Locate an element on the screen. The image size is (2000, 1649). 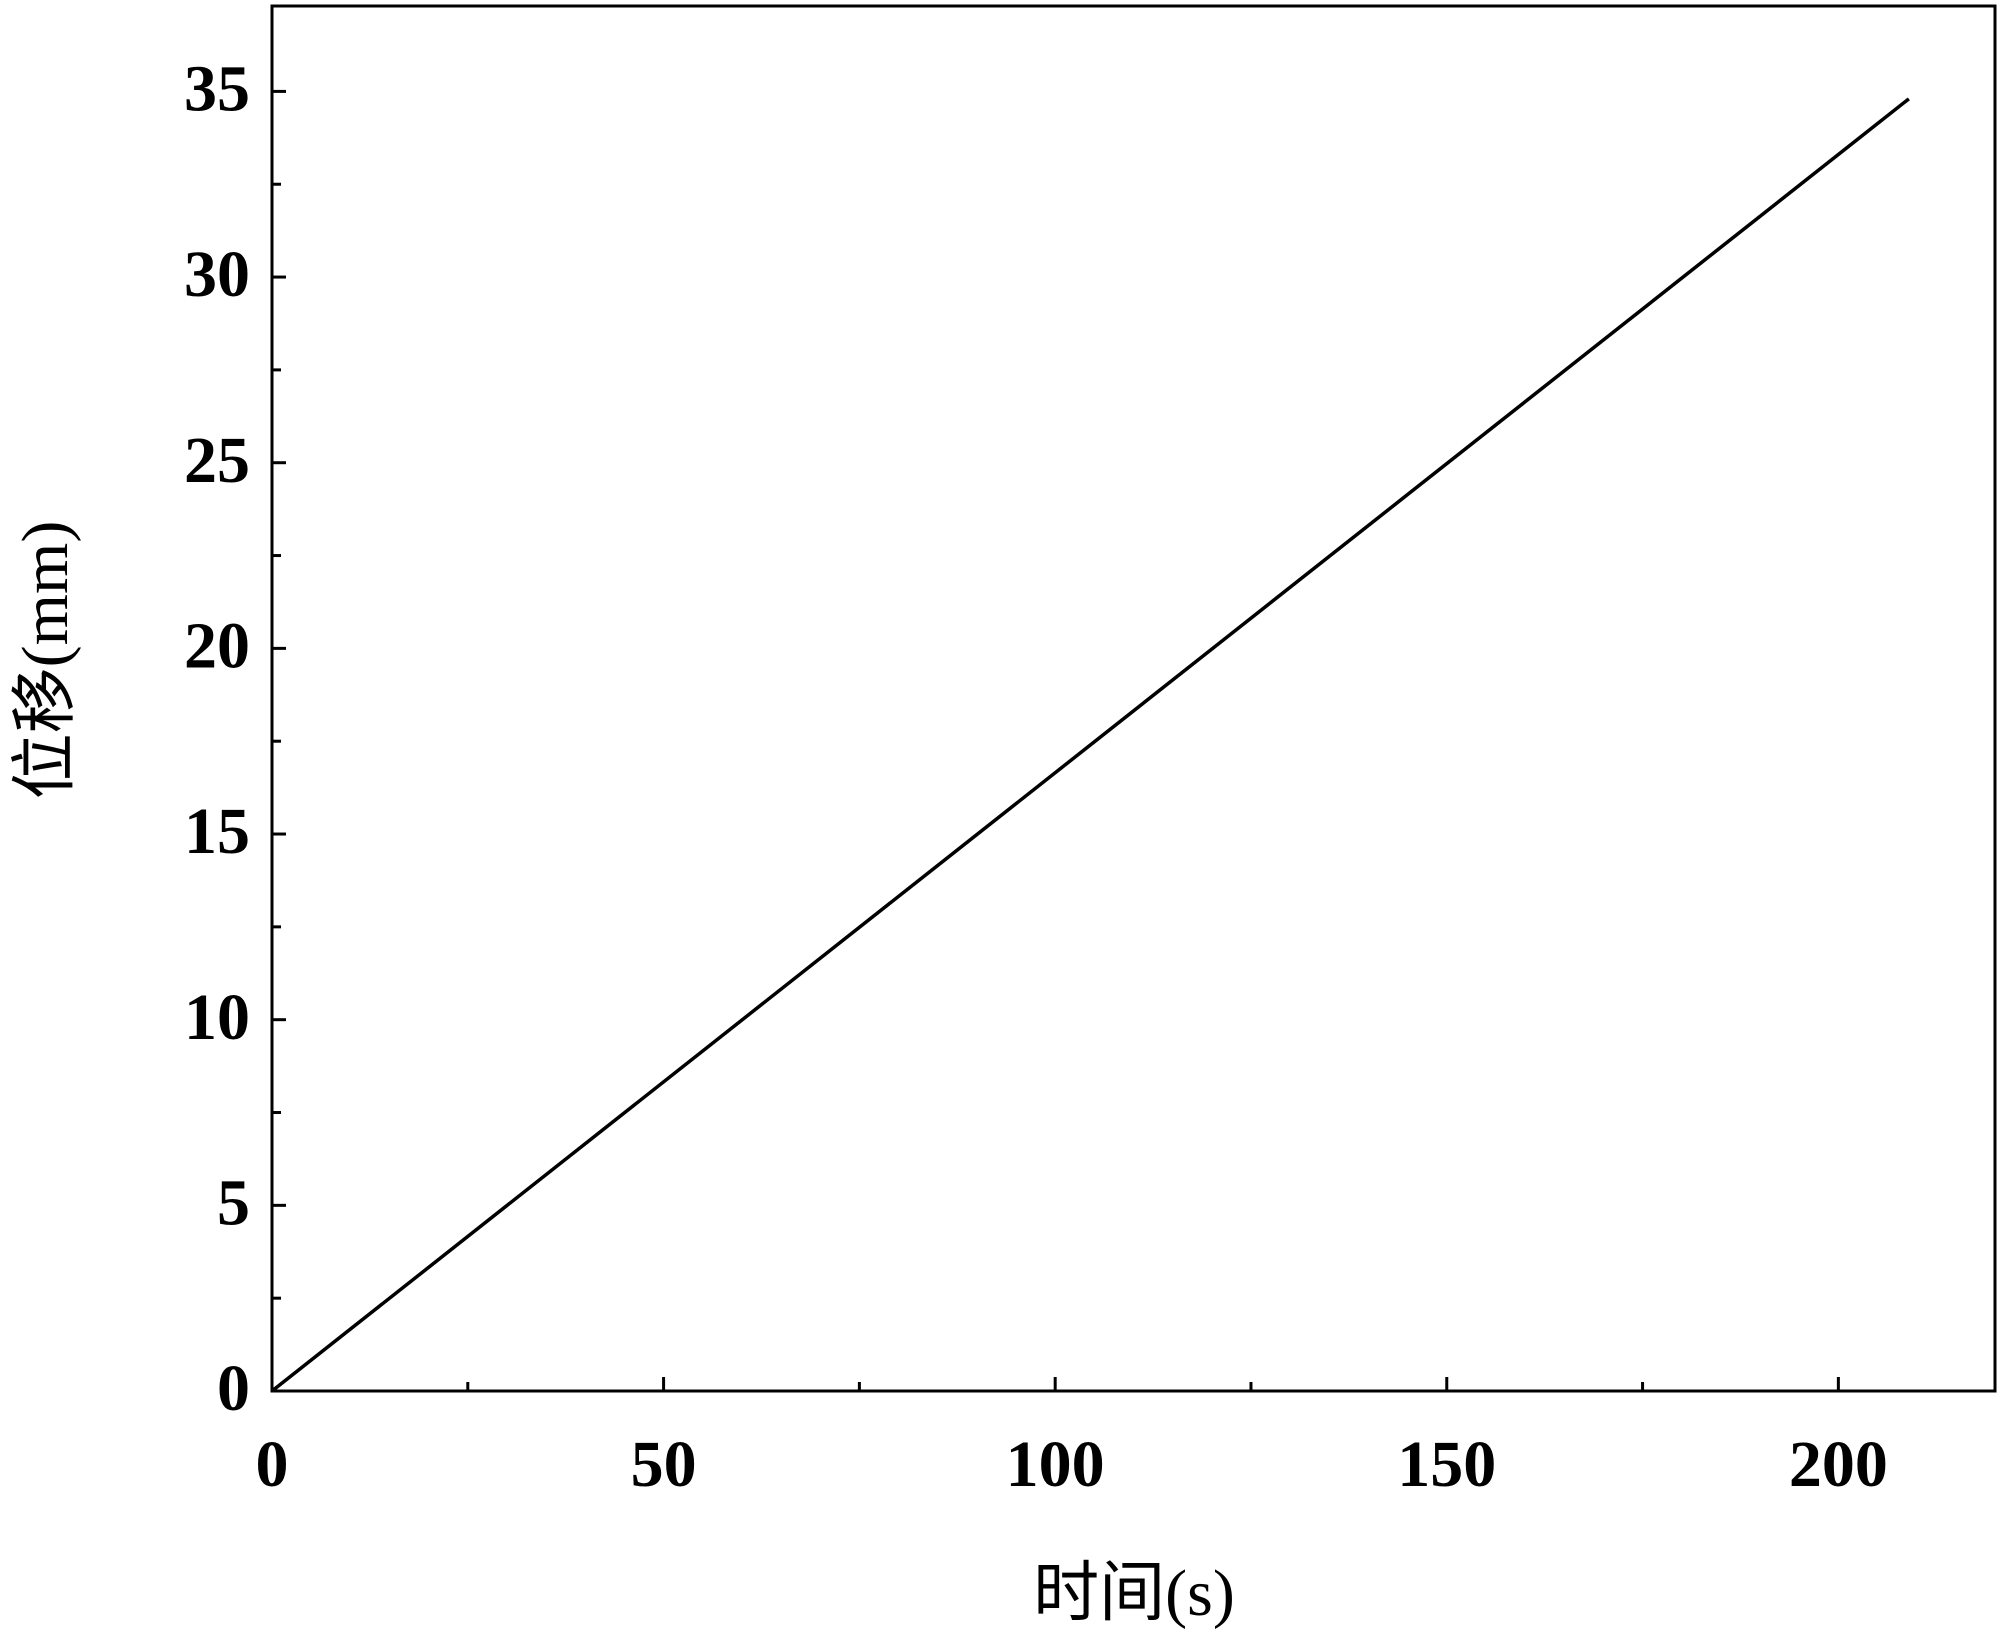
x-tick-label: 0 is located at coordinates (272, 1464).